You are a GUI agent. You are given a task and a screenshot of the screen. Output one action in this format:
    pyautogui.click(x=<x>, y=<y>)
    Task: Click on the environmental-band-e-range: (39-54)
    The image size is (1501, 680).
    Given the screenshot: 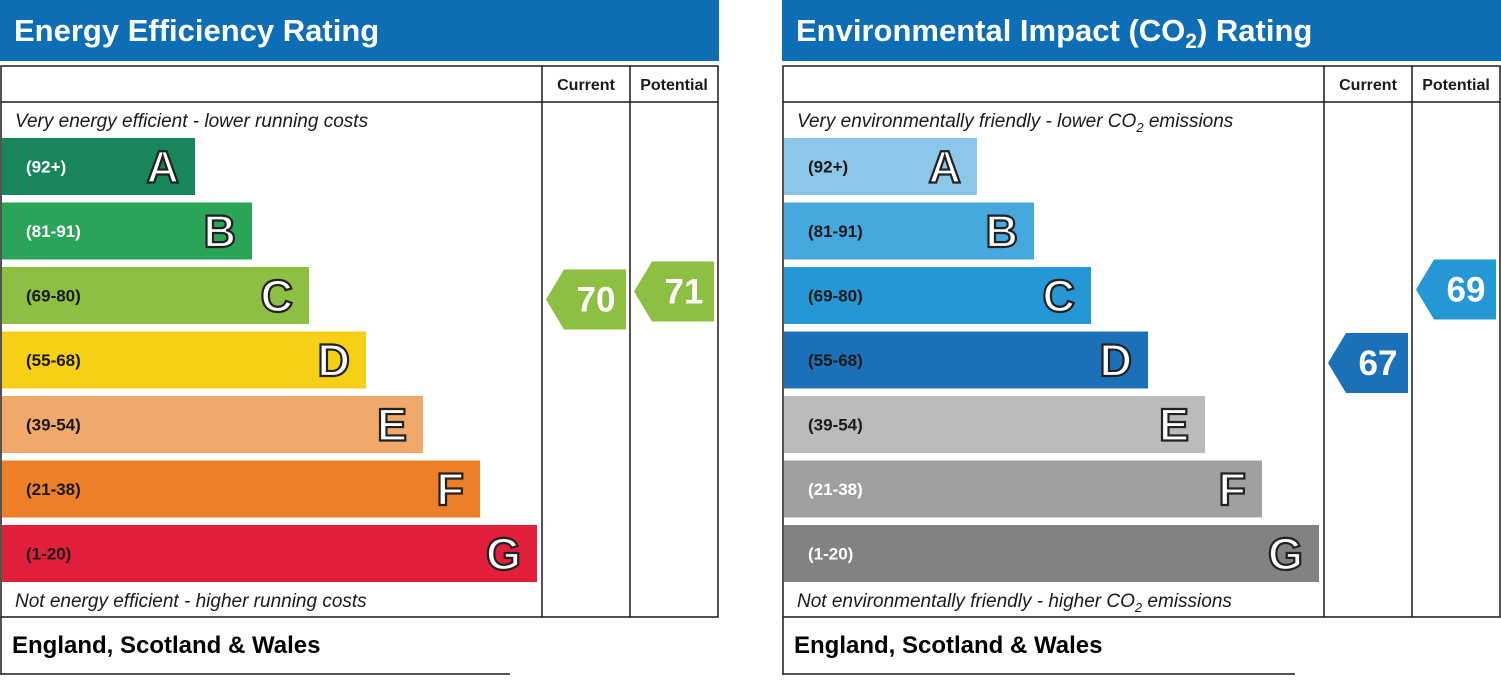 What is the action you would take?
    pyautogui.click(x=835, y=425)
    